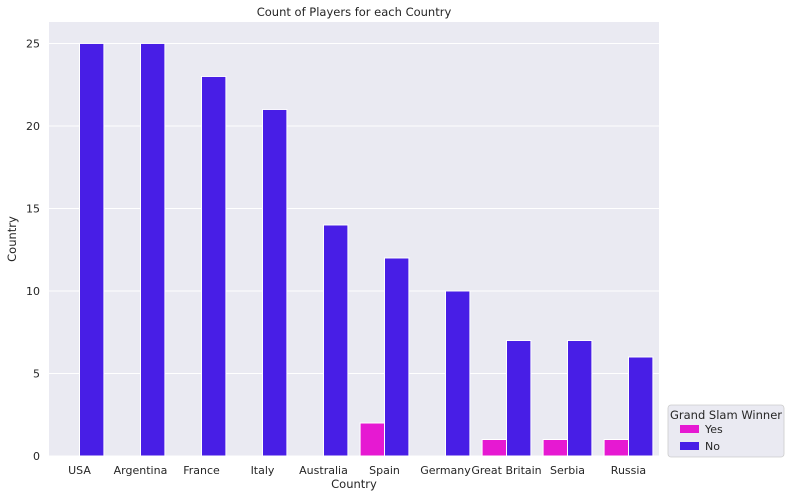  I want to click on y-tick-label: 25, so click(33, 43).